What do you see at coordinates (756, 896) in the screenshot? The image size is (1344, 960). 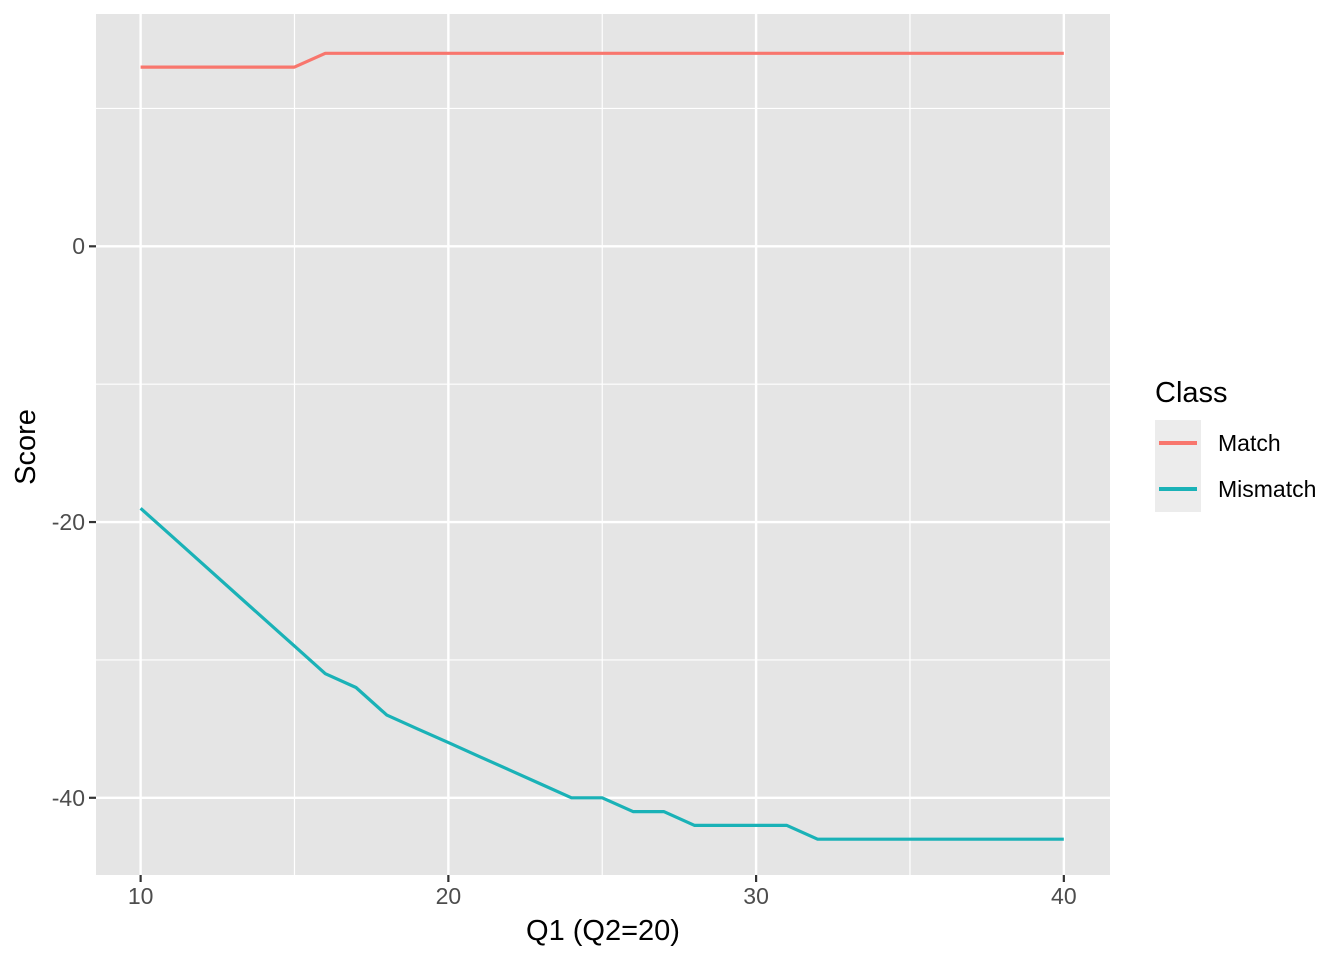 I see `x-tick-label: 30` at bounding box center [756, 896].